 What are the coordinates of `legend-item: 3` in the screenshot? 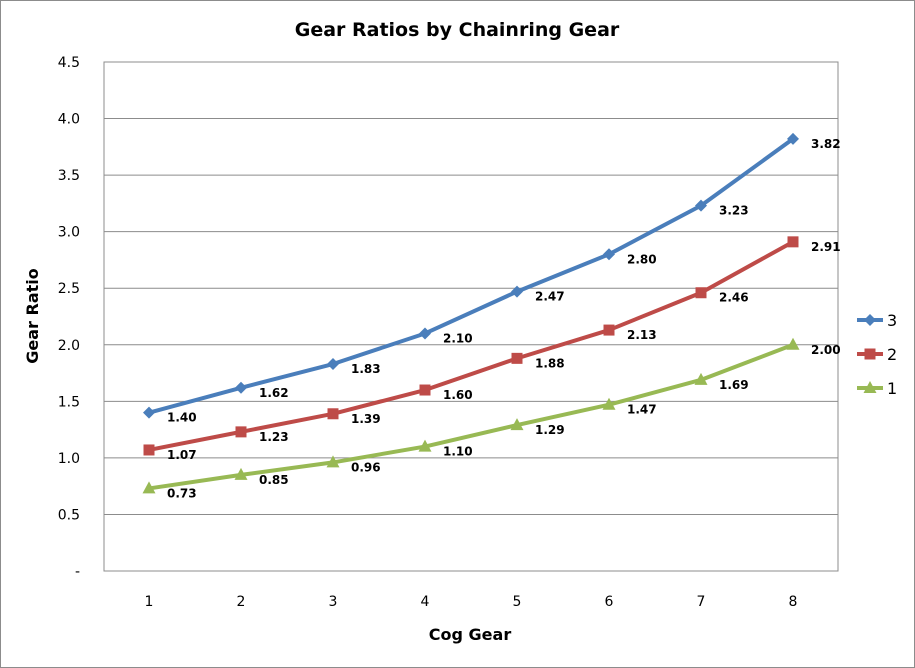 It's located at (877, 320).